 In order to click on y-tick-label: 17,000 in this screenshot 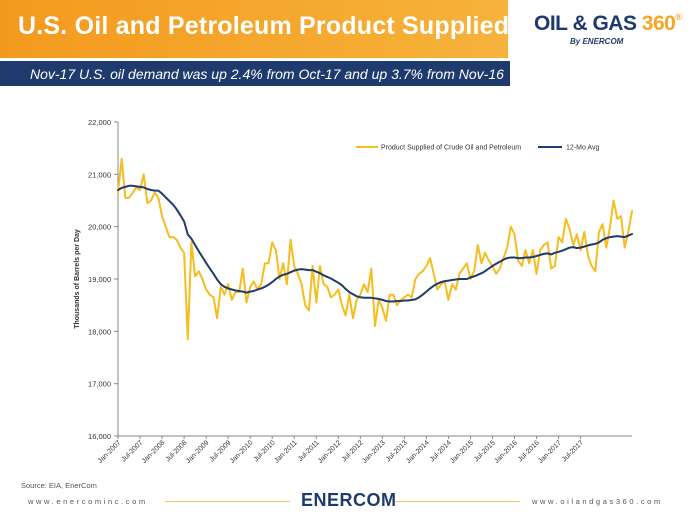, I will do `click(99, 384)`.